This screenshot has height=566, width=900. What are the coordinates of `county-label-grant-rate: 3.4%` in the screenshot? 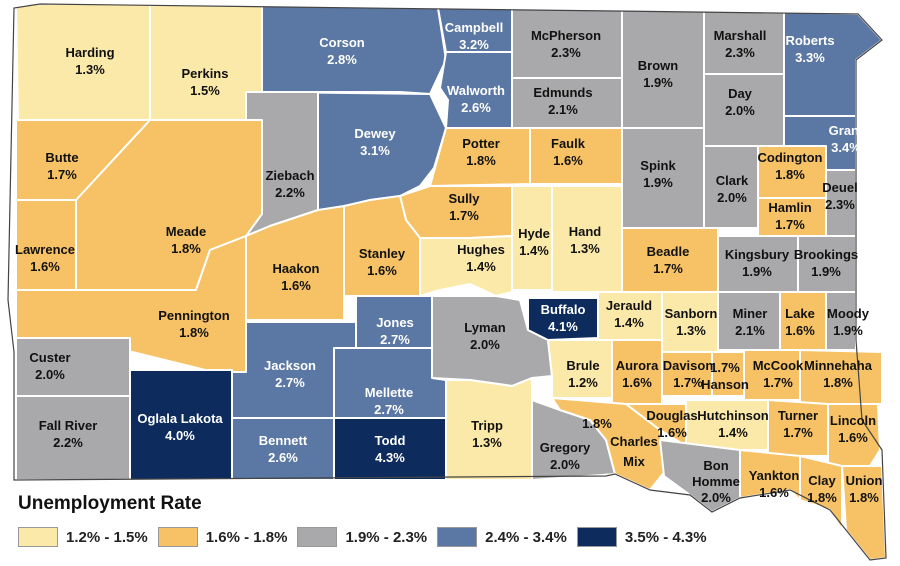 It's located at (846, 147).